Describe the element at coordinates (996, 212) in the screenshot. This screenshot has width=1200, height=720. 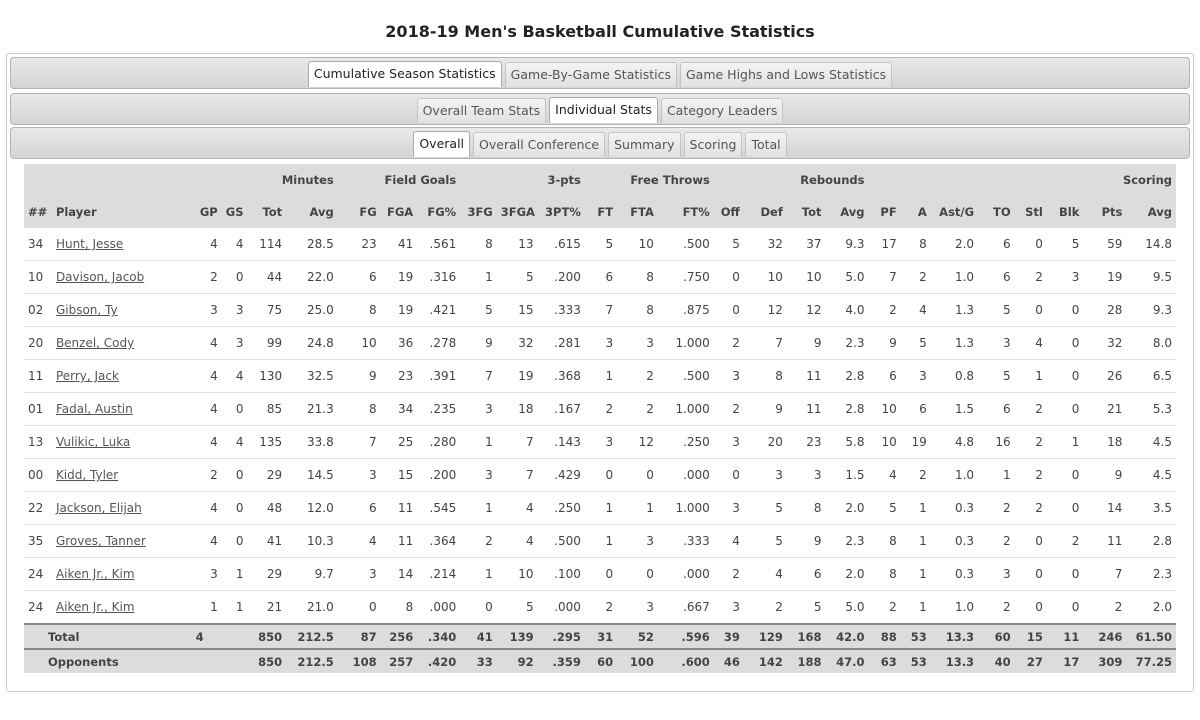
I see `column-header-to: TO` at that location.